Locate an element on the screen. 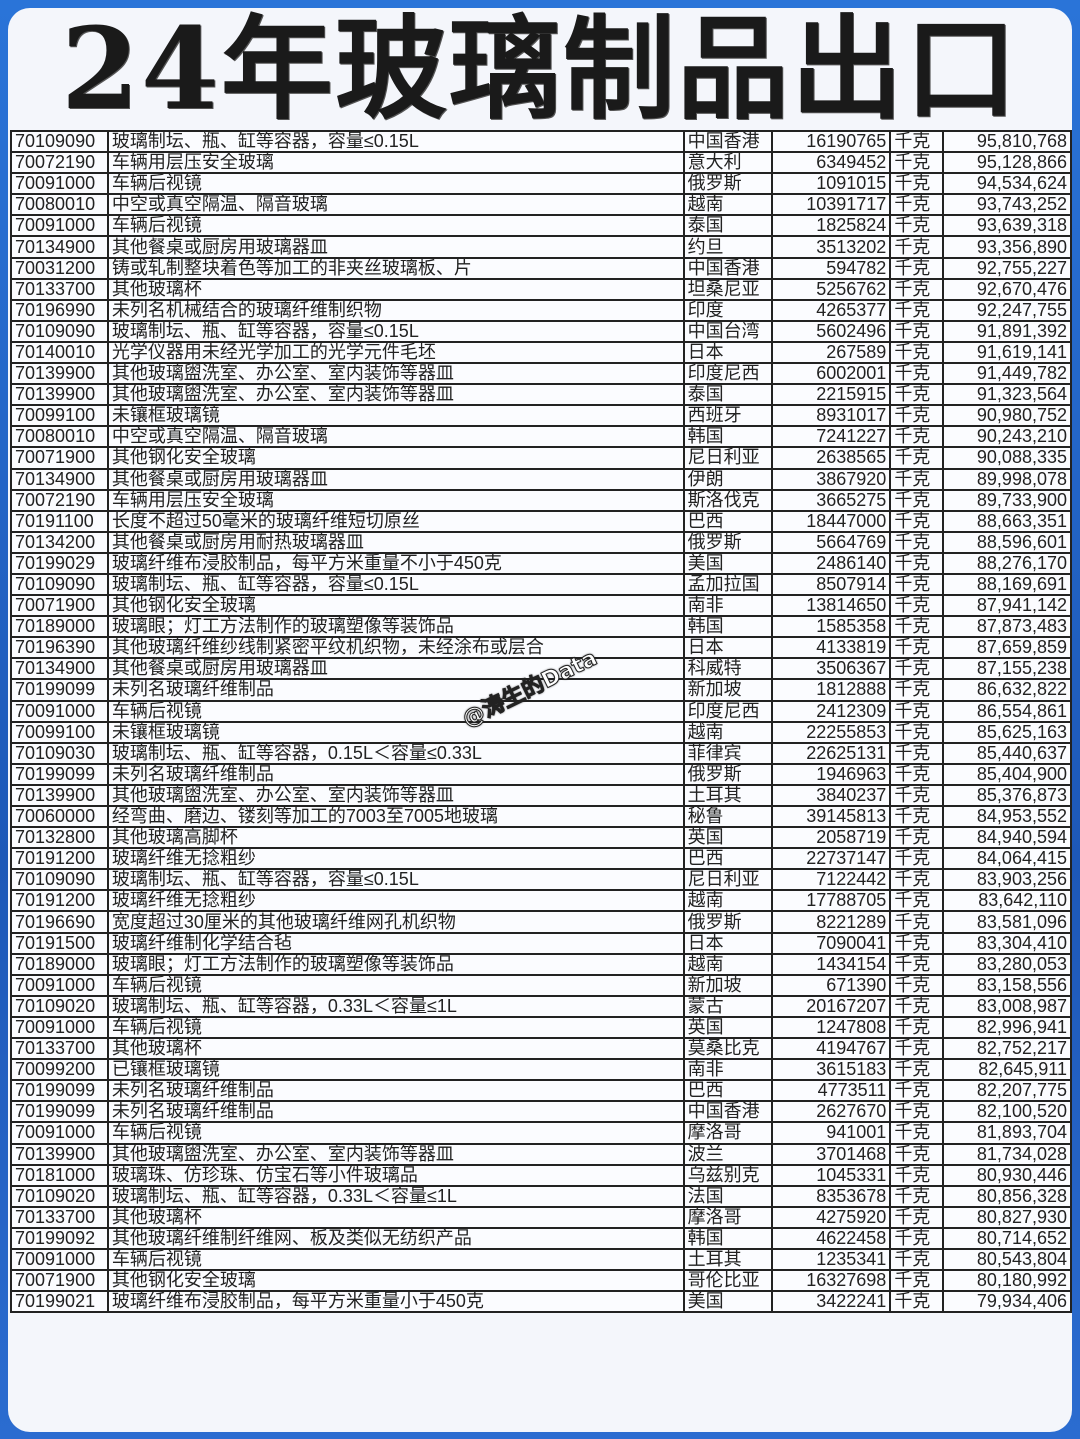 The image size is (1080, 1439). quantity-cell: 39145813 is located at coordinates (831, 816).